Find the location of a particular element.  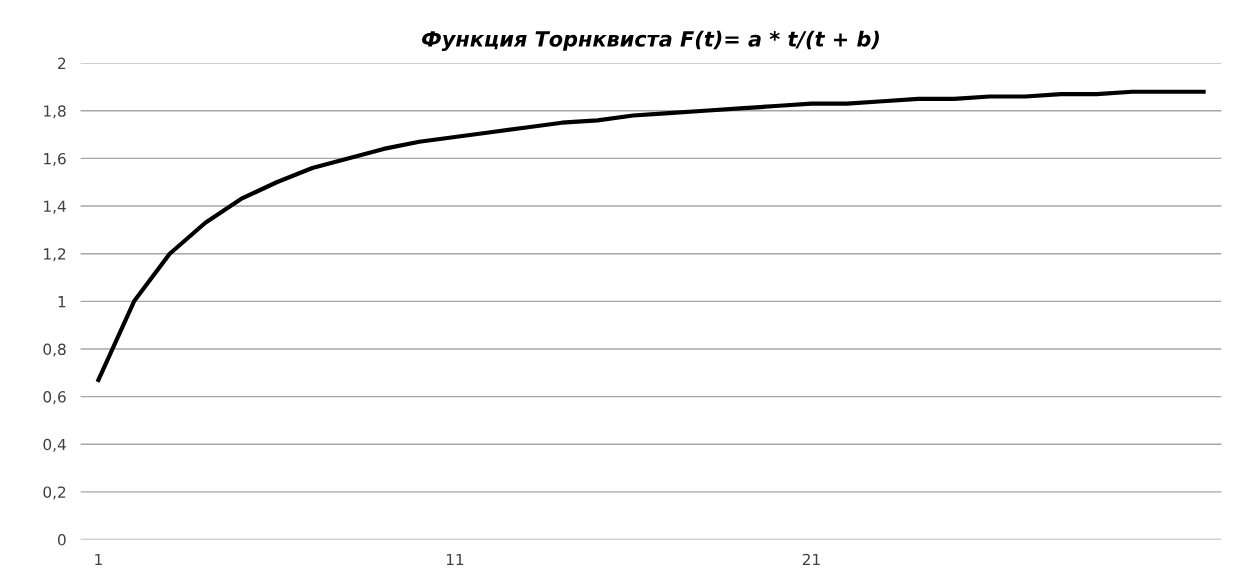

y-tick-label: 0 is located at coordinates (62, 540).